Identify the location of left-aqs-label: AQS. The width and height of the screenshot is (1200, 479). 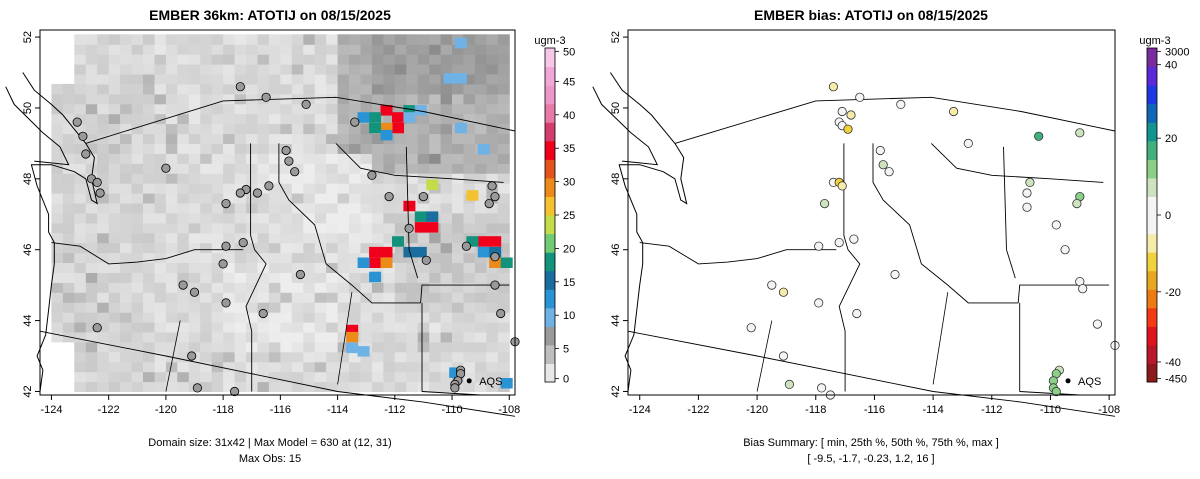
(490, 382).